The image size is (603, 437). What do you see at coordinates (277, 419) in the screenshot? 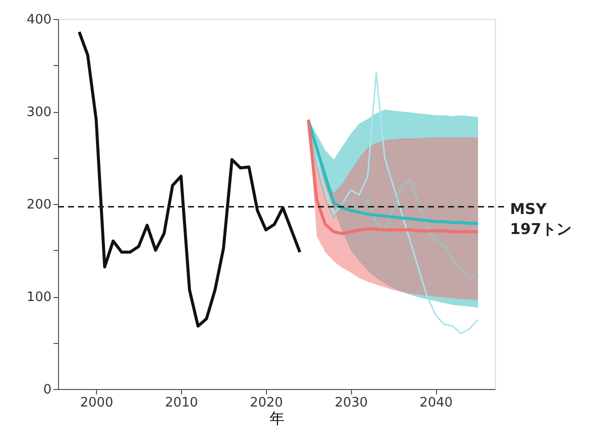
I see `x-axis-title: 年` at bounding box center [277, 419].